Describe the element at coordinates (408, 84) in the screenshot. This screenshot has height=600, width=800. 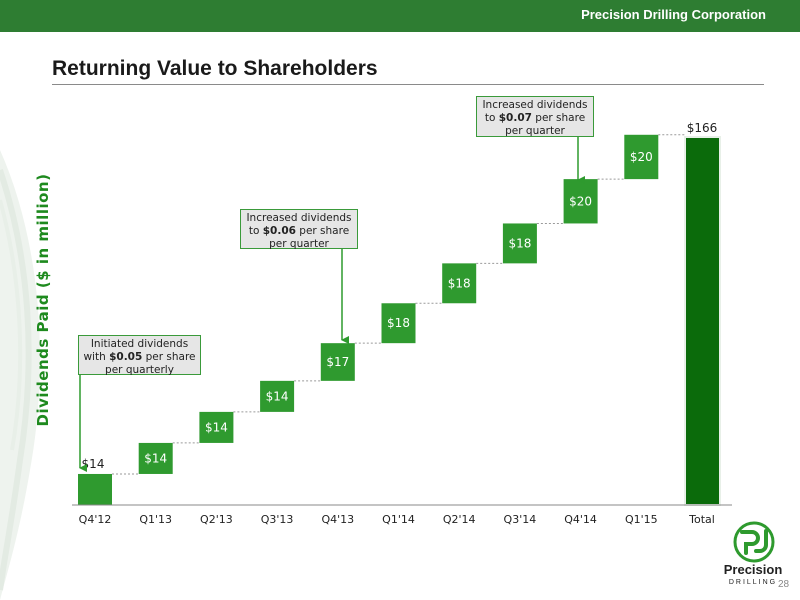
I see `title-divider` at that location.